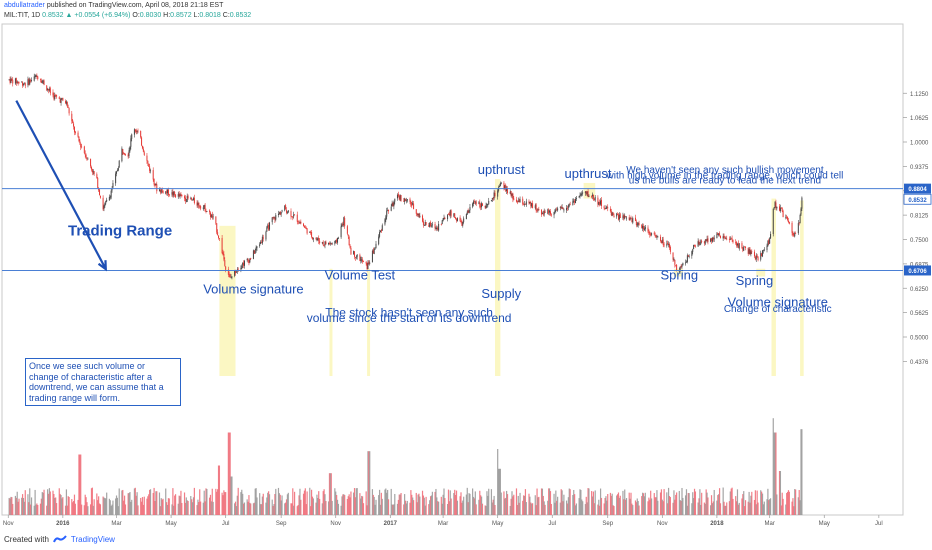 This screenshot has height=550, width=932. Describe the element at coordinates (919, 241) in the screenshot. I see `y-tick-label: 0.7500` at that location.